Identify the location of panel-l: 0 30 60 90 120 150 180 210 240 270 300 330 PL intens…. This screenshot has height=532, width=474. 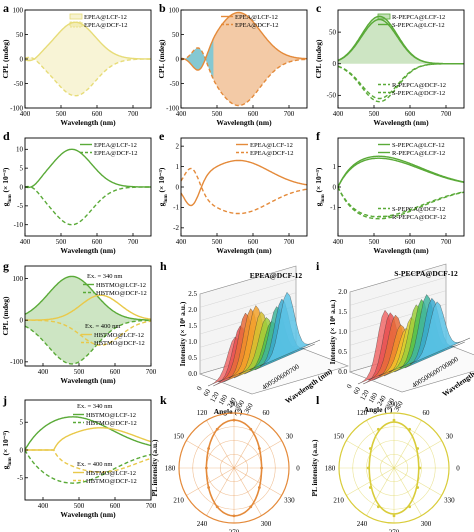
(385, 466).